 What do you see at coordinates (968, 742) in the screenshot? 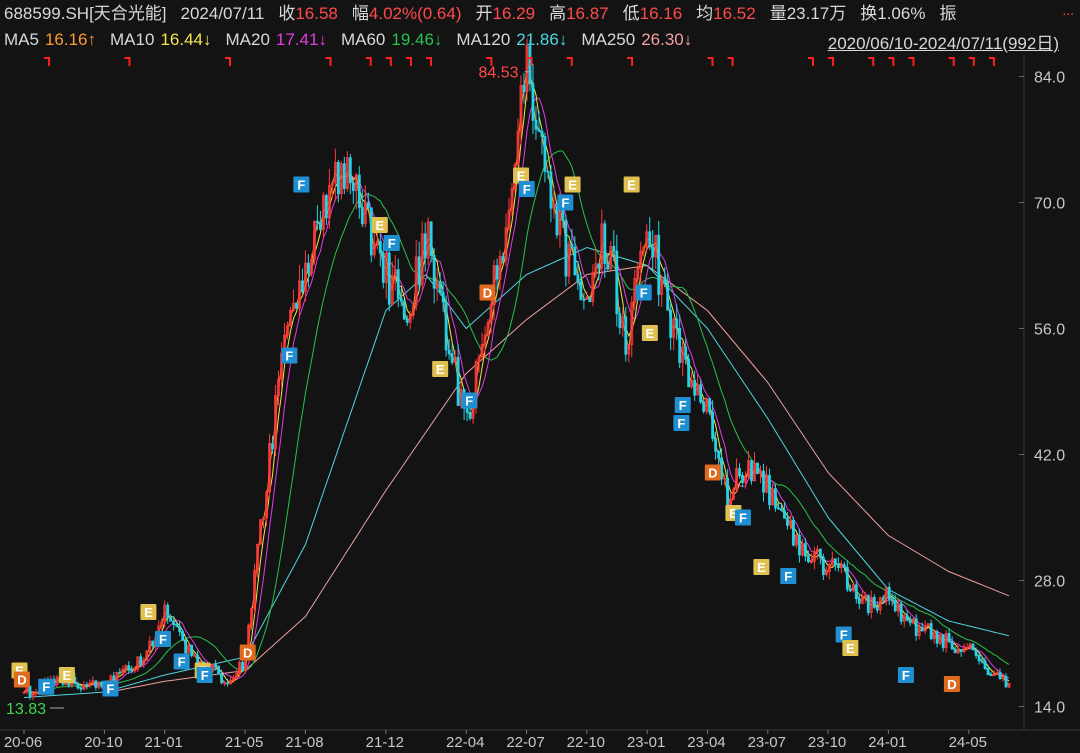
I see `x-tick-label: 24-05` at bounding box center [968, 742].